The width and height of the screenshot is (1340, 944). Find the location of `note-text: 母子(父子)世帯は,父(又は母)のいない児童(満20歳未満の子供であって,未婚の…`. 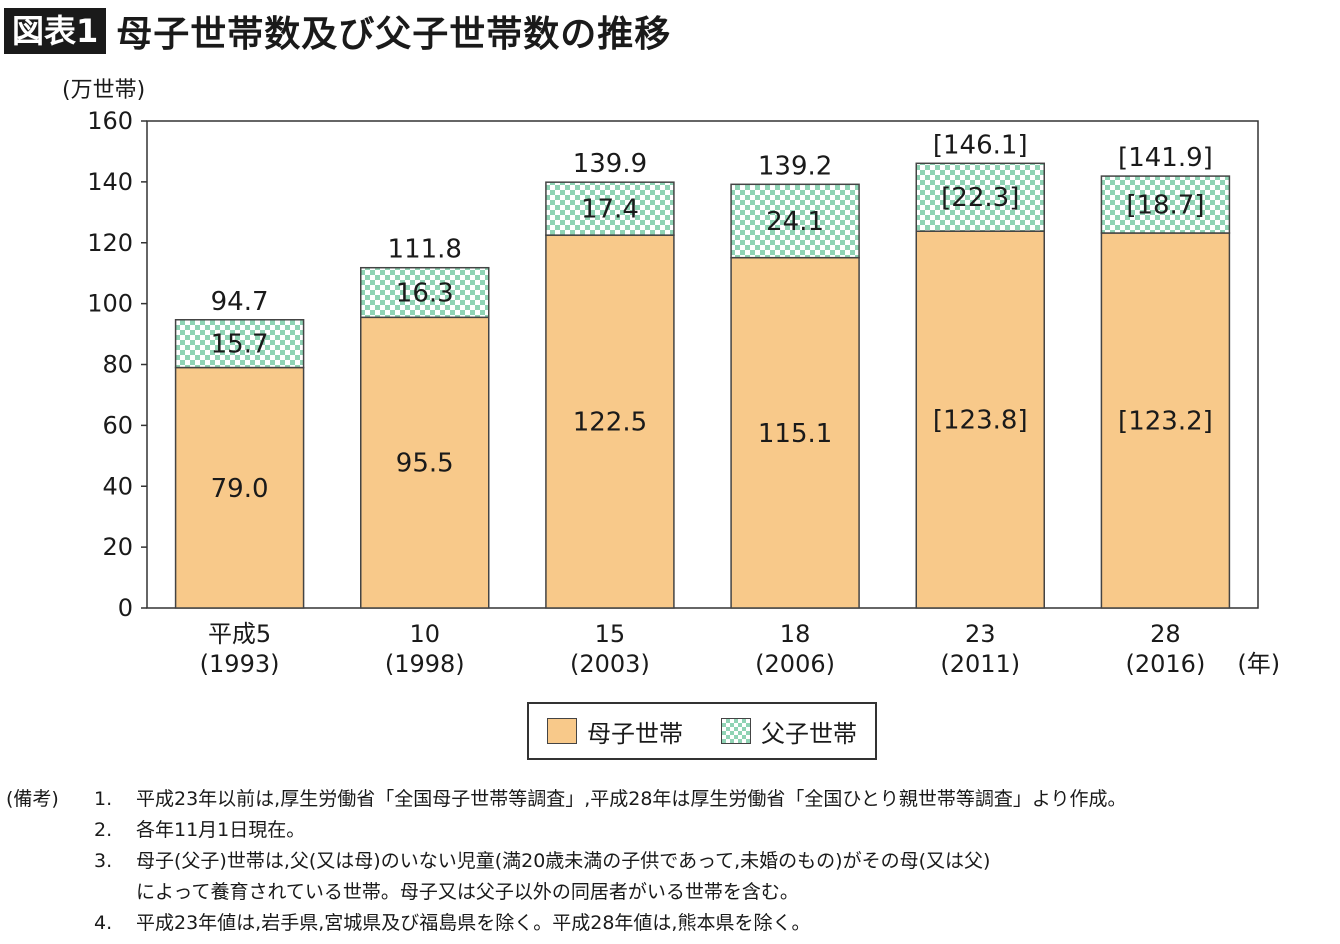

note-text: 母子(父子)世帯は,父(又は母)のいない児童(満20歳未満の子供であって,未婚の… is located at coordinates (563, 861).